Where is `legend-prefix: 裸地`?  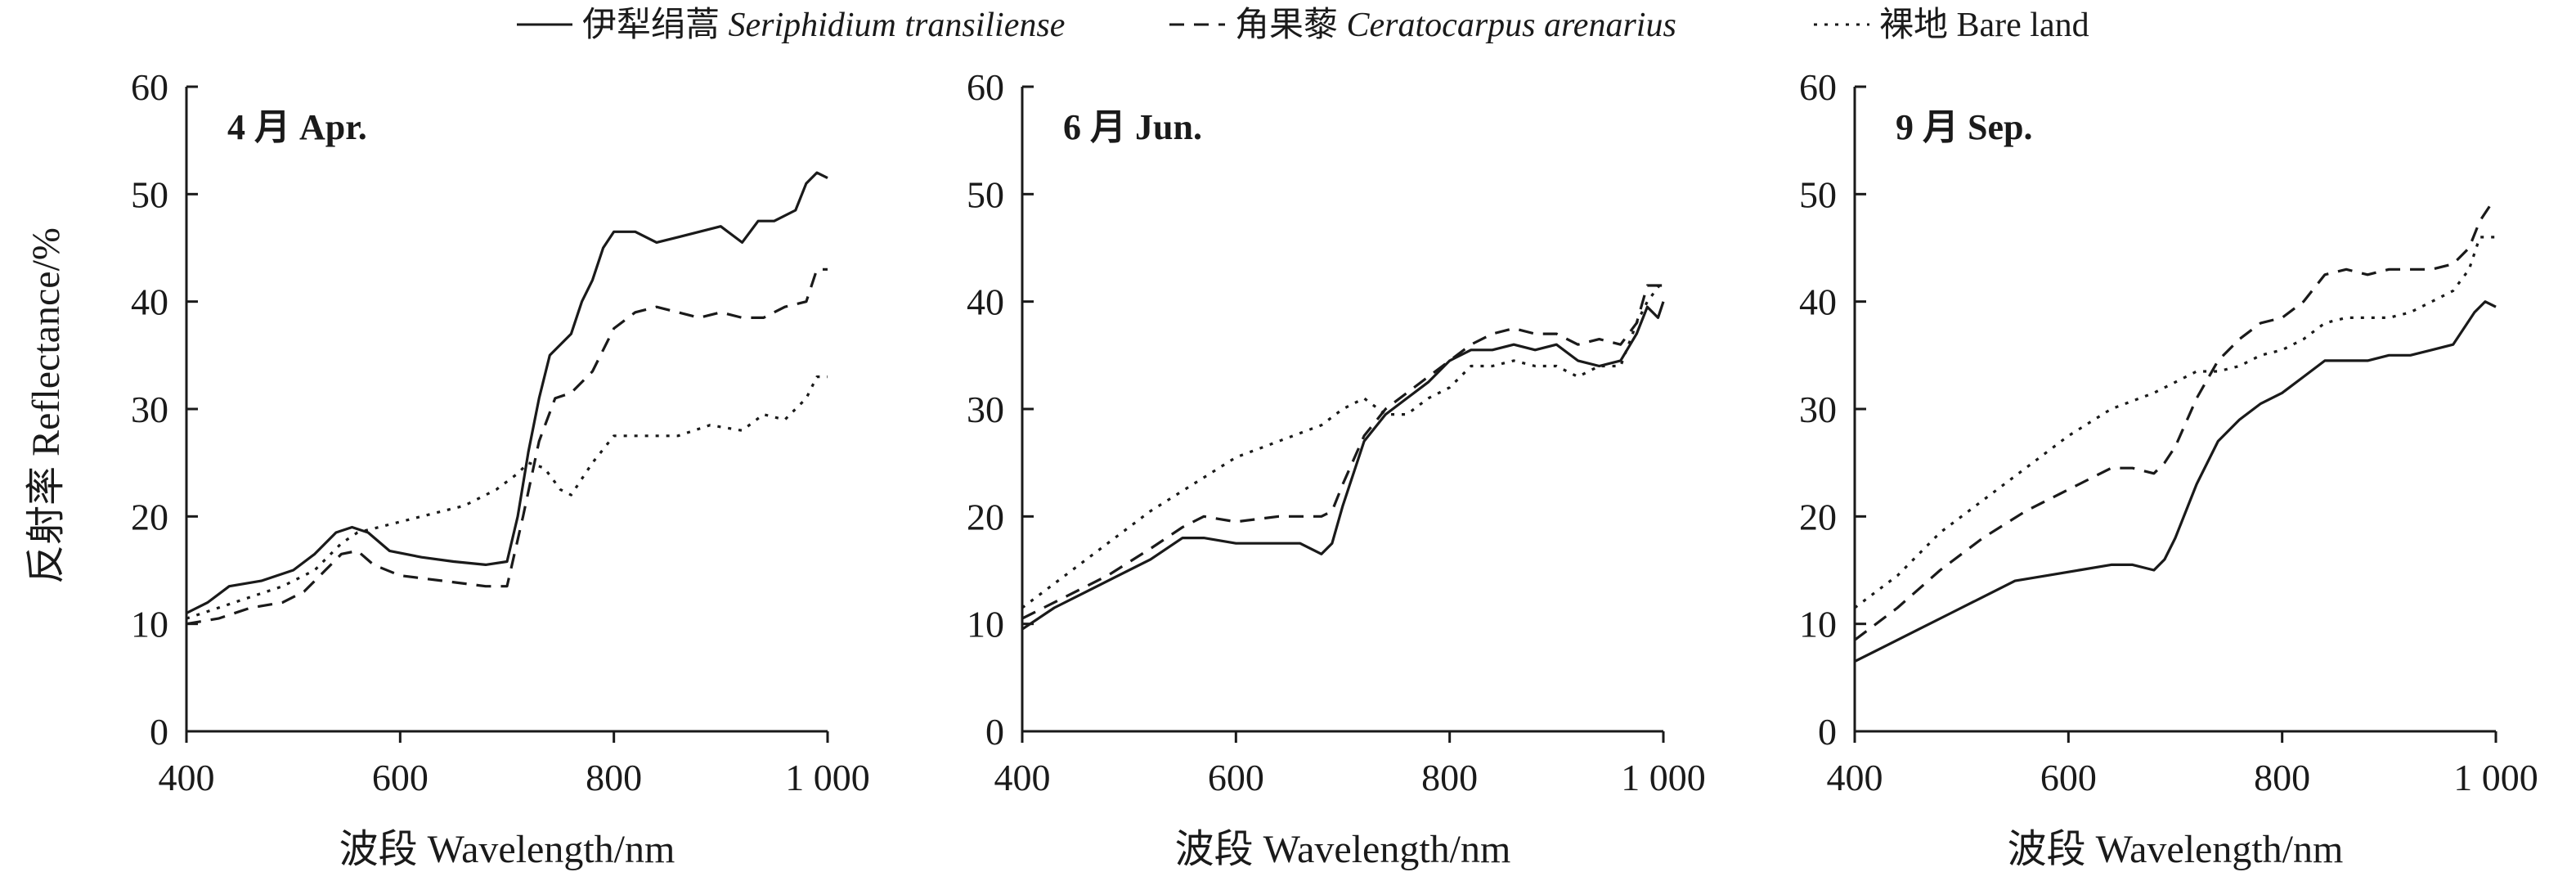 legend-prefix: 裸地 is located at coordinates (1918, 25).